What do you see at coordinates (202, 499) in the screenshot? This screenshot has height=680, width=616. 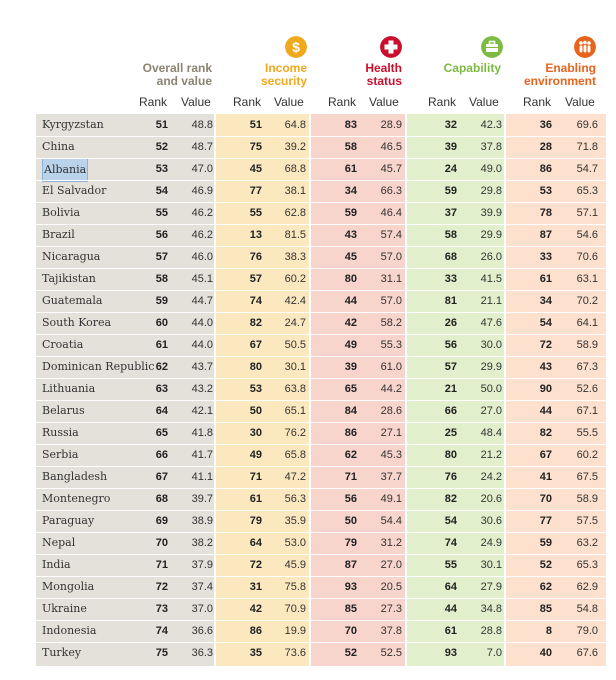 I see `overall-value-cell: 39.7` at bounding box center [202, 499].